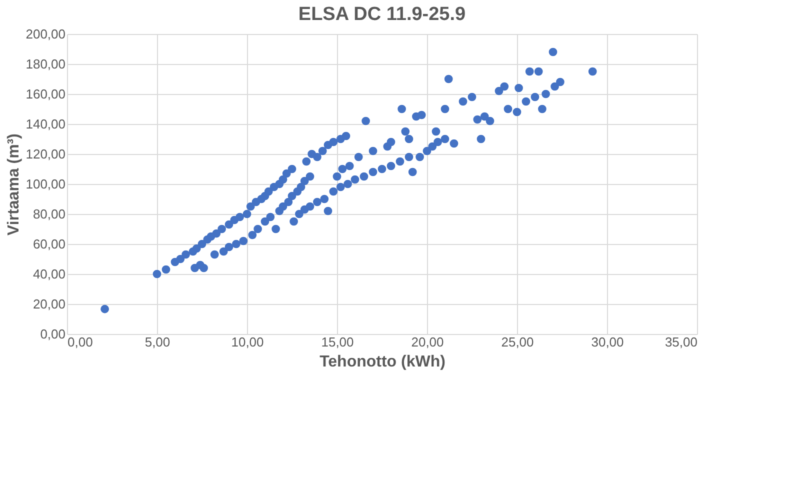 The height and width of the screenshot is (480, 798). I want to click on x-tick-label: 10,00, so click(247, 342).